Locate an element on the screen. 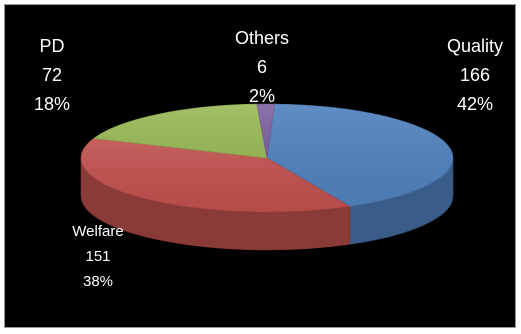 This screenshot has height=334, width=521. label-welfare-percent: 38% is located at coordinates (98, 281).